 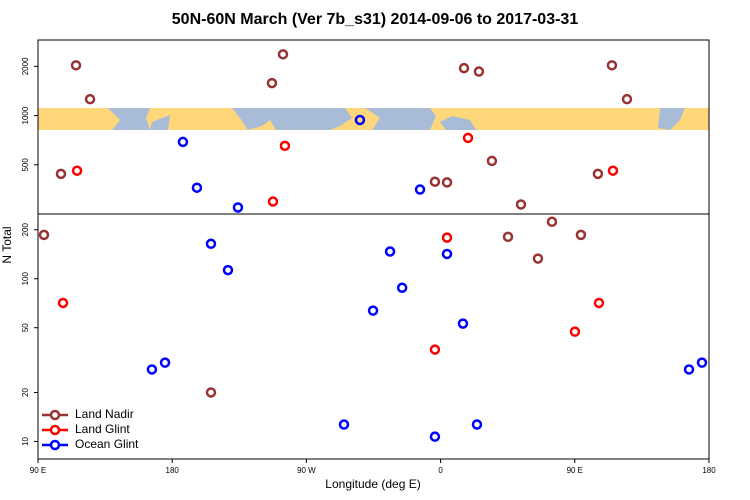 I want to click on legend-label: Land Glint, so click(x=102, y=429).